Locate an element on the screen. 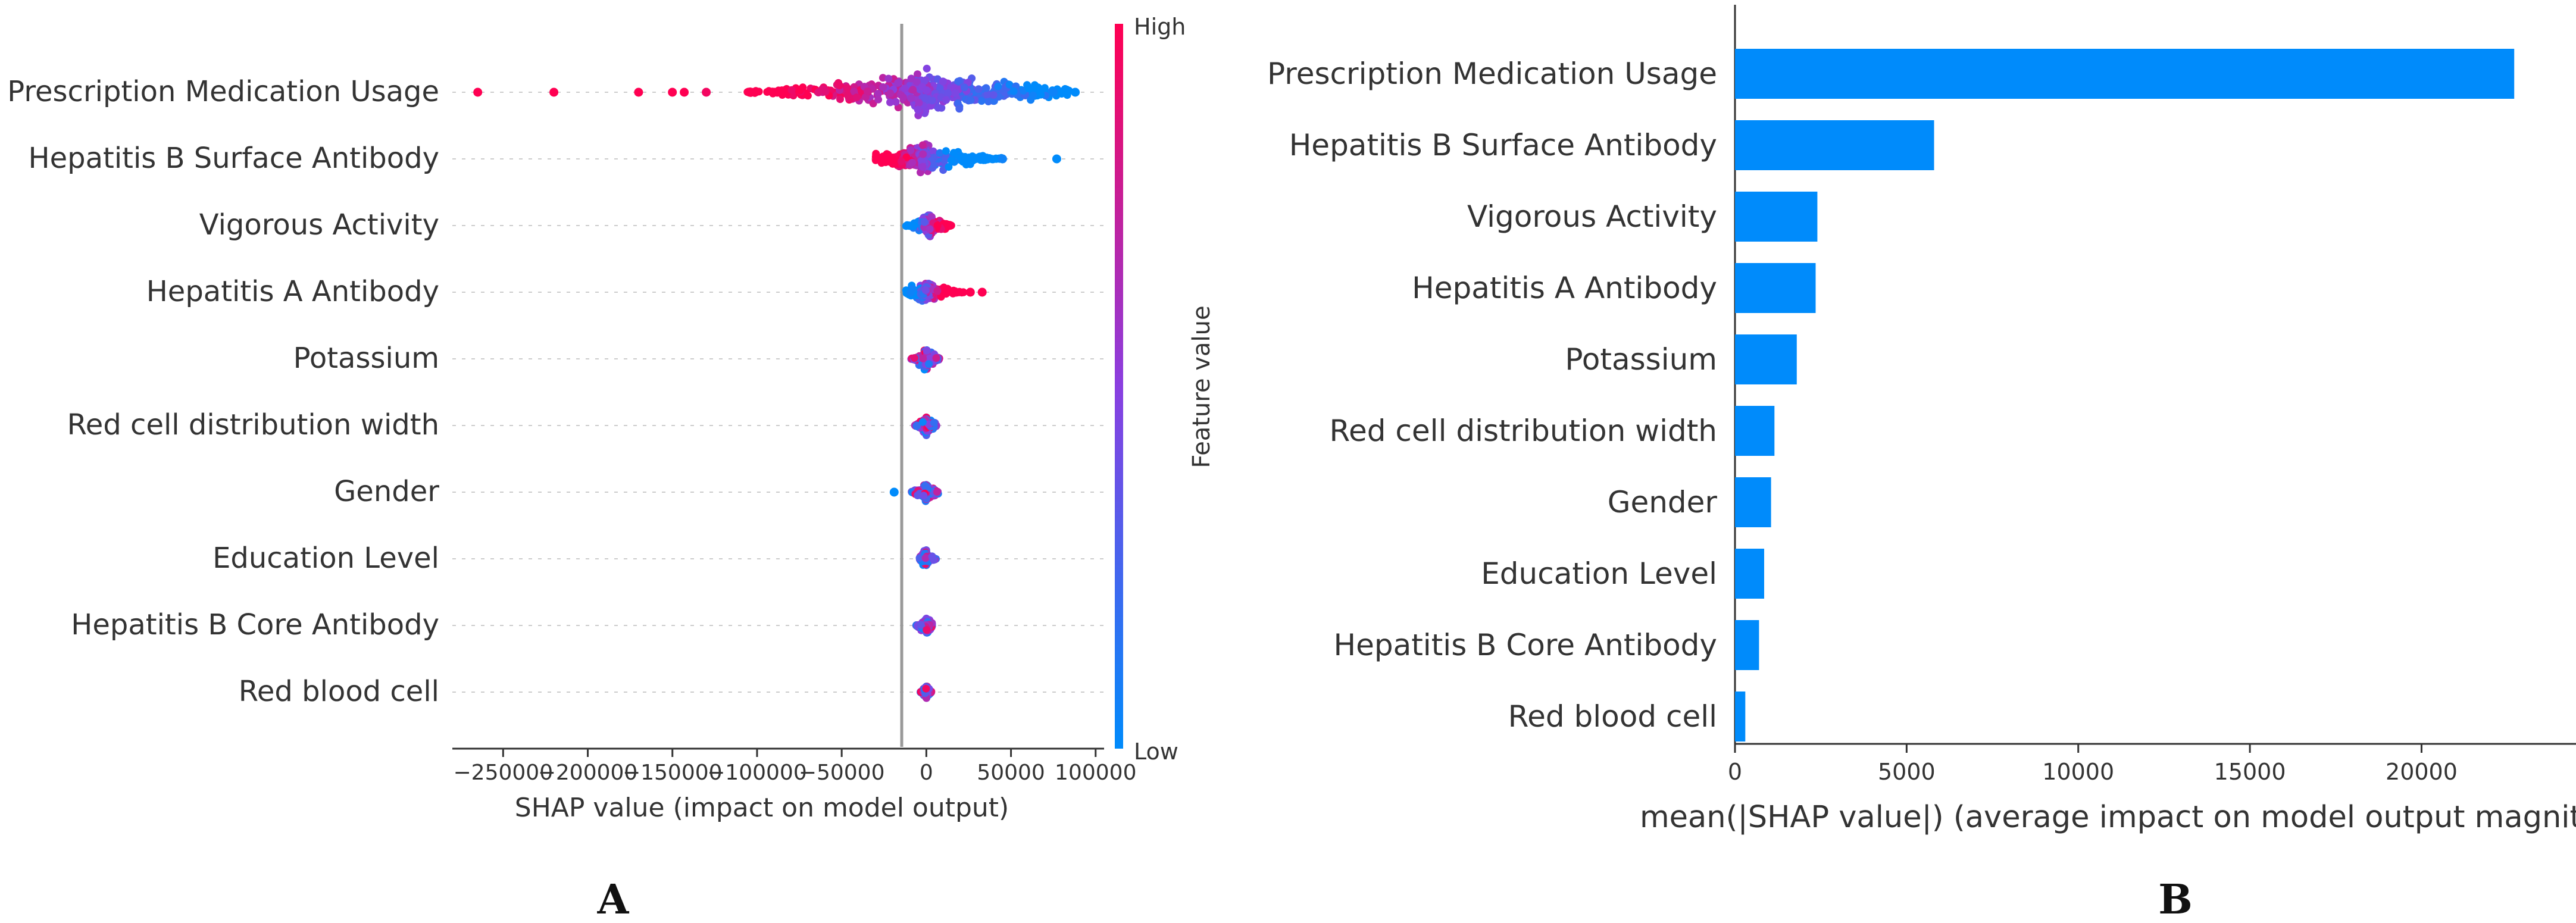 The image size is (2576, 923). beeswarm-x-axis-label: SHAP value (impact on model output) is located at coordinates (762, 808).